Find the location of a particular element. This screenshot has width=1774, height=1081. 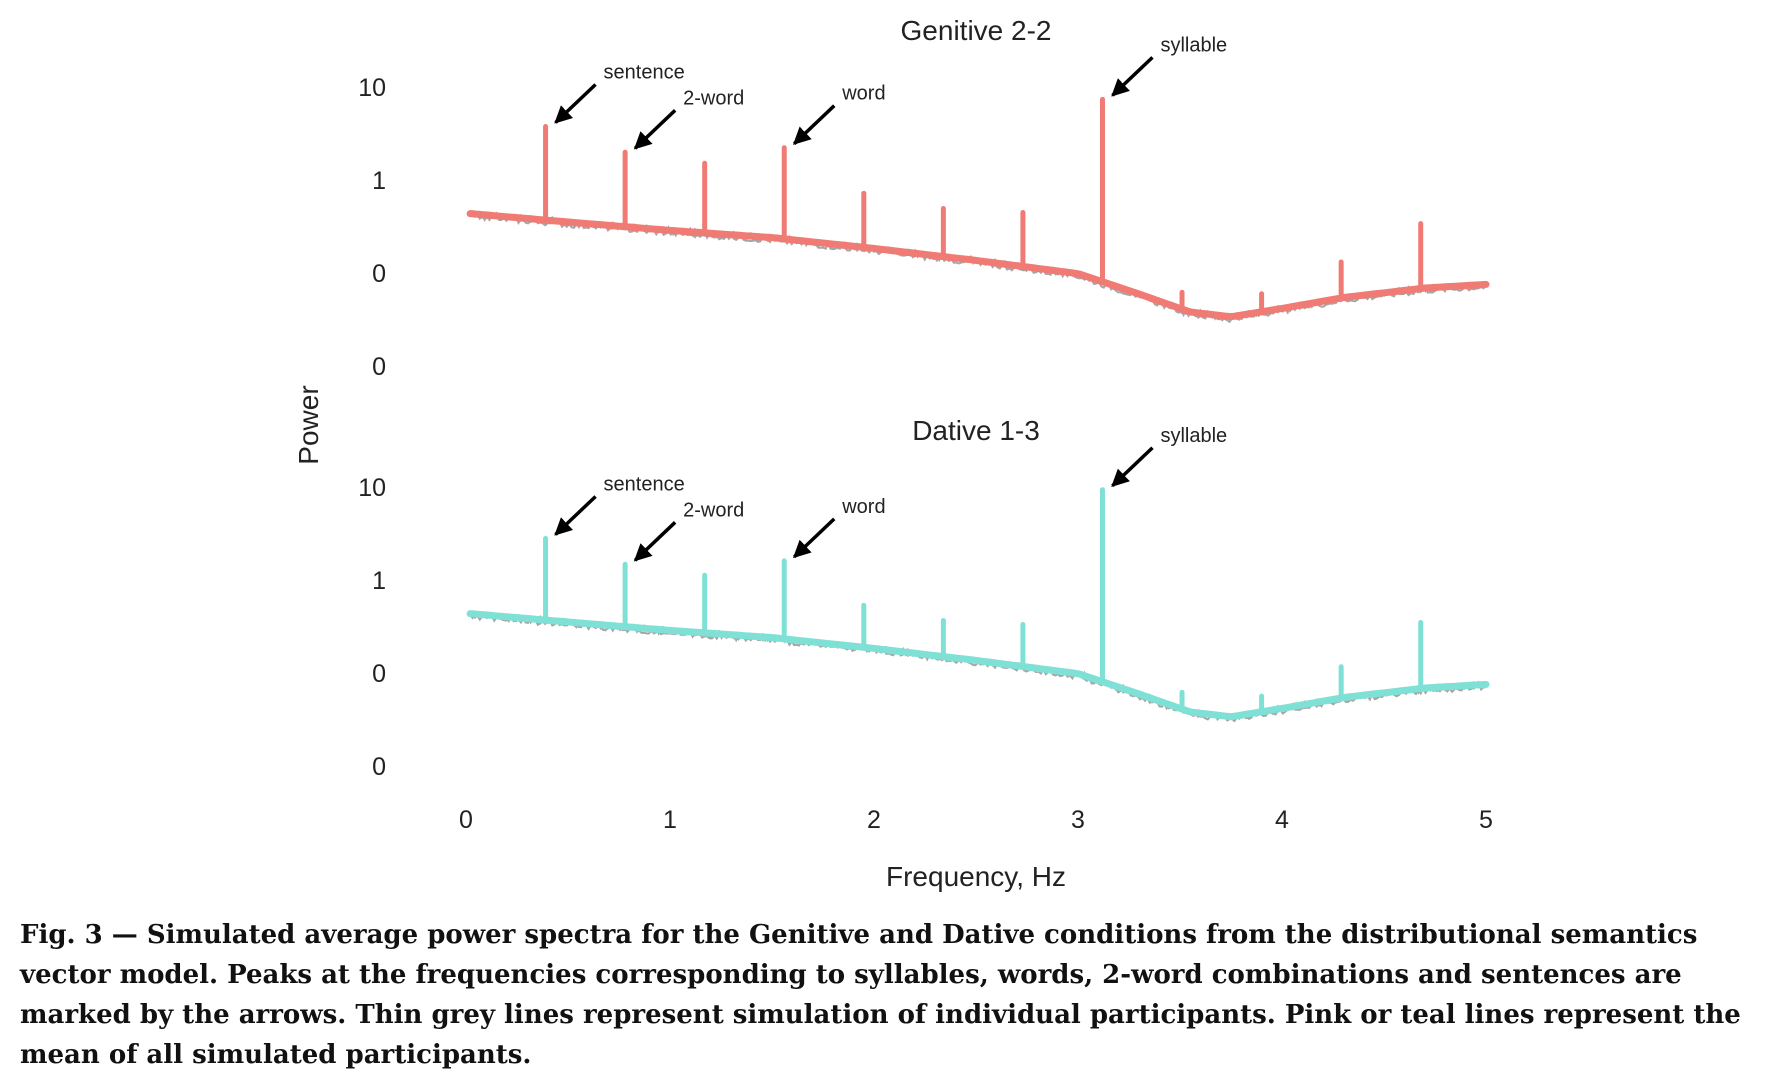

x-tick-label: 3 is located at coordinates (1078, 820).